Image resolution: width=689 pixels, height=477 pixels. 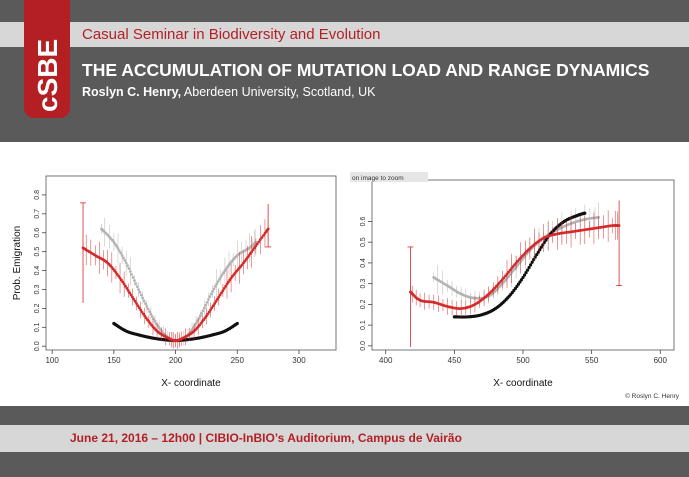 I want to click on y-tick-label: 0.5, so click(x=37, y=252).